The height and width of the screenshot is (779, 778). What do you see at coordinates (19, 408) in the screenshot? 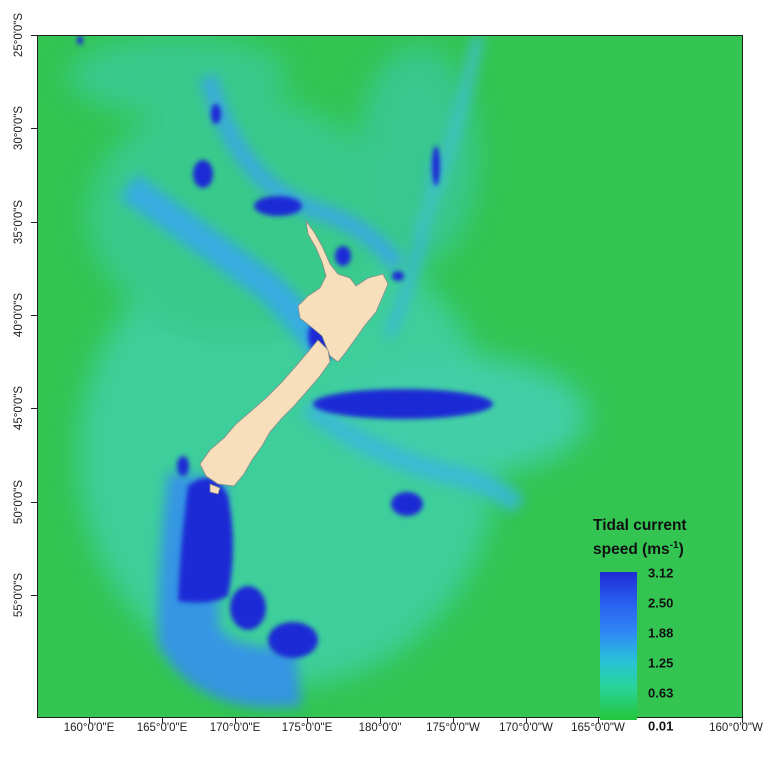
I see `latitude-label-text: 45°0'0"S` at bounding box center [19, 408].